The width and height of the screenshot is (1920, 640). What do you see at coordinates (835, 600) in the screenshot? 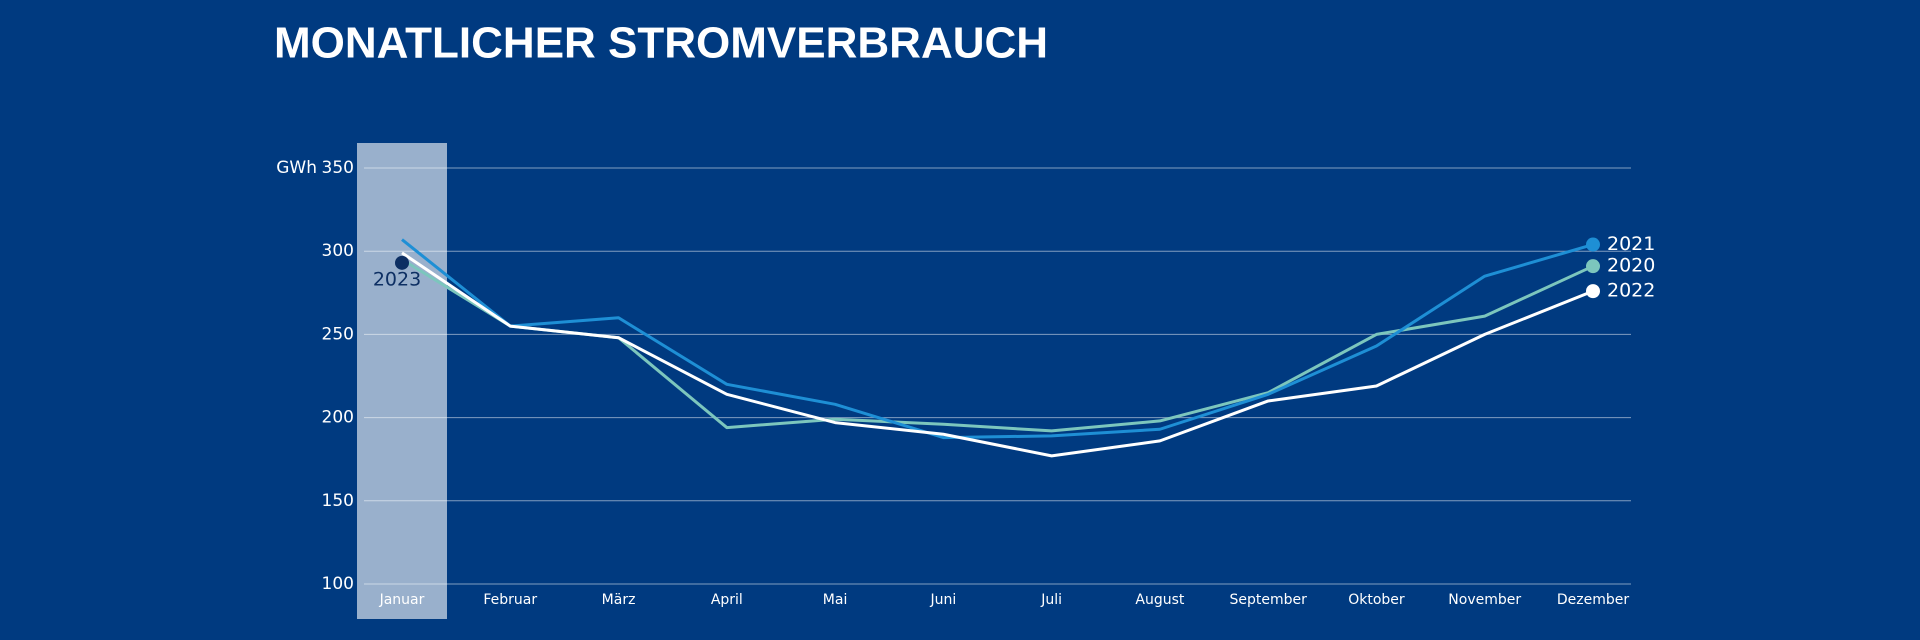
I see `x-tick-label: Mai` at bounding box center [835, 600].